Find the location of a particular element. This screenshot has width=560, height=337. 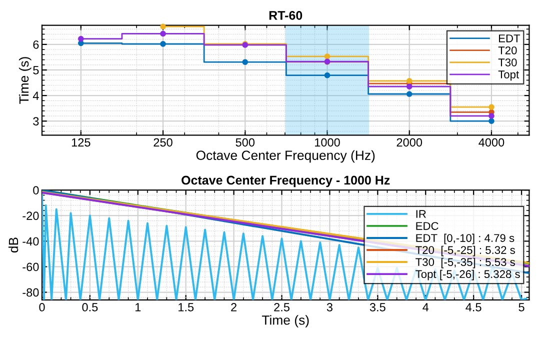

y-tick-label: 6 is located at coordinates (36, 44).